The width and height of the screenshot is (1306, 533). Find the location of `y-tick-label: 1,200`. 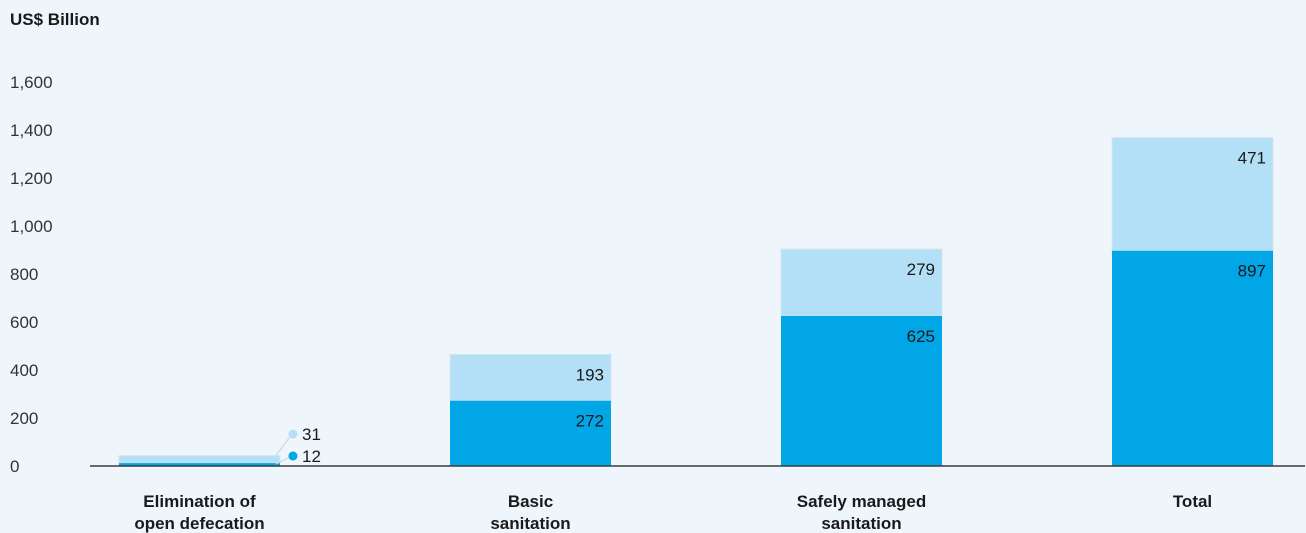

y-tick-label: 1,200 is located at coordinates (31, 178).